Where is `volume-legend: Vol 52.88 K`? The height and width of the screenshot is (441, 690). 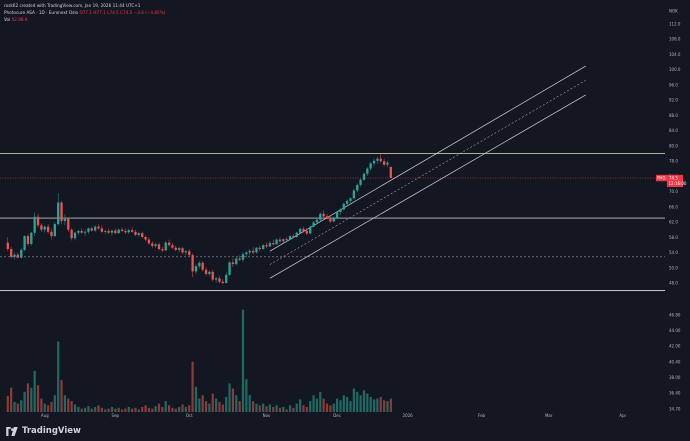 volume-legend: Vol 52.88 K is located at coordinates (16, 19).